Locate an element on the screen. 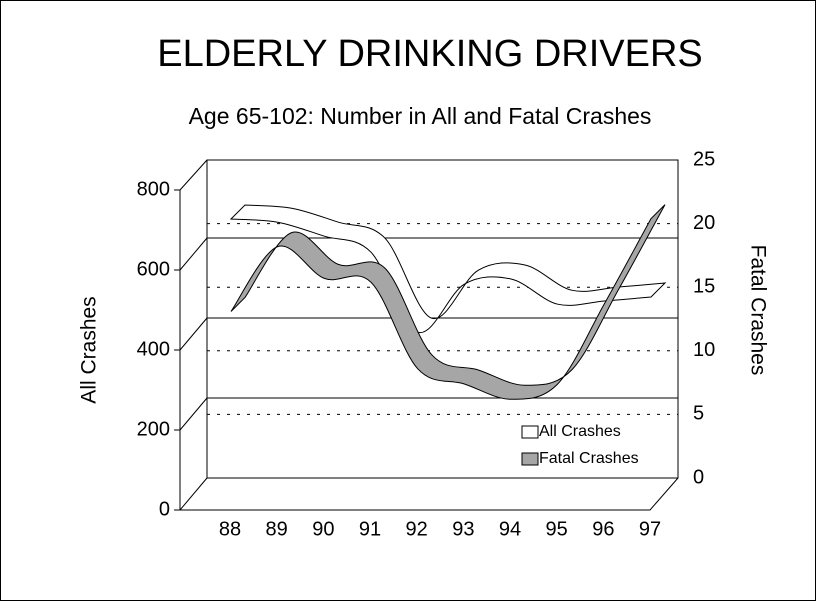 Image resolution: width=817 pixels, height=602 pixels. x-tick-label: 94 is located at coordinates (510, 529).